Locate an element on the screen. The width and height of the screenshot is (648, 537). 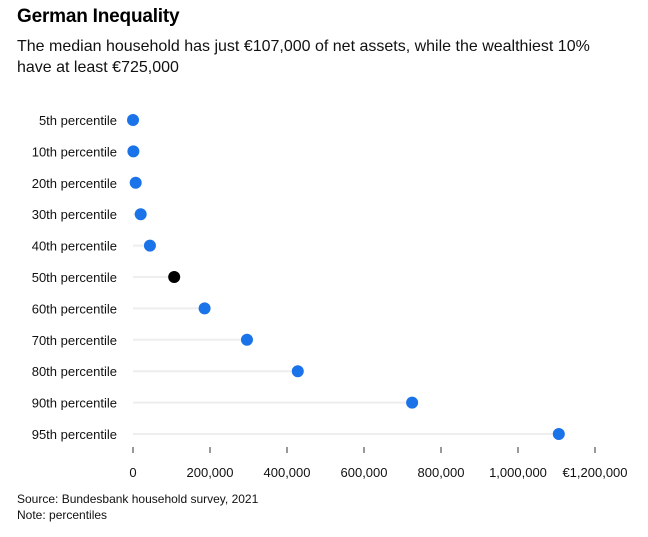
category-label: 70th percentile is located at coordinates (74, 340).